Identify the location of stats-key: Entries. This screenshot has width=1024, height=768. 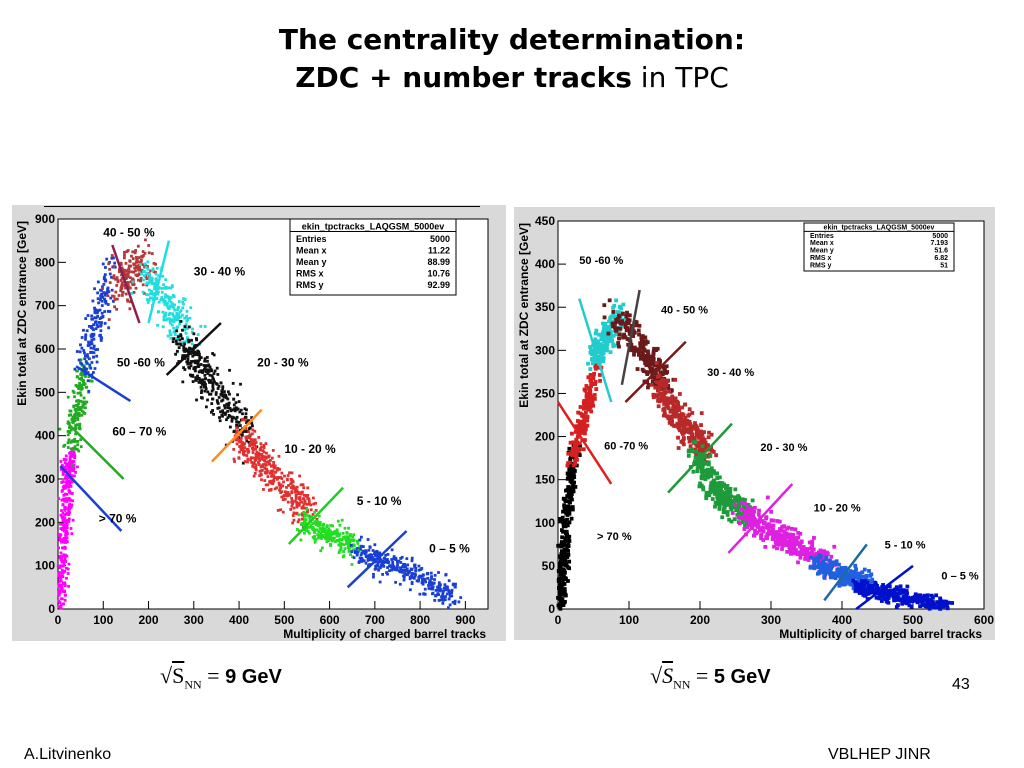
(822, 236).